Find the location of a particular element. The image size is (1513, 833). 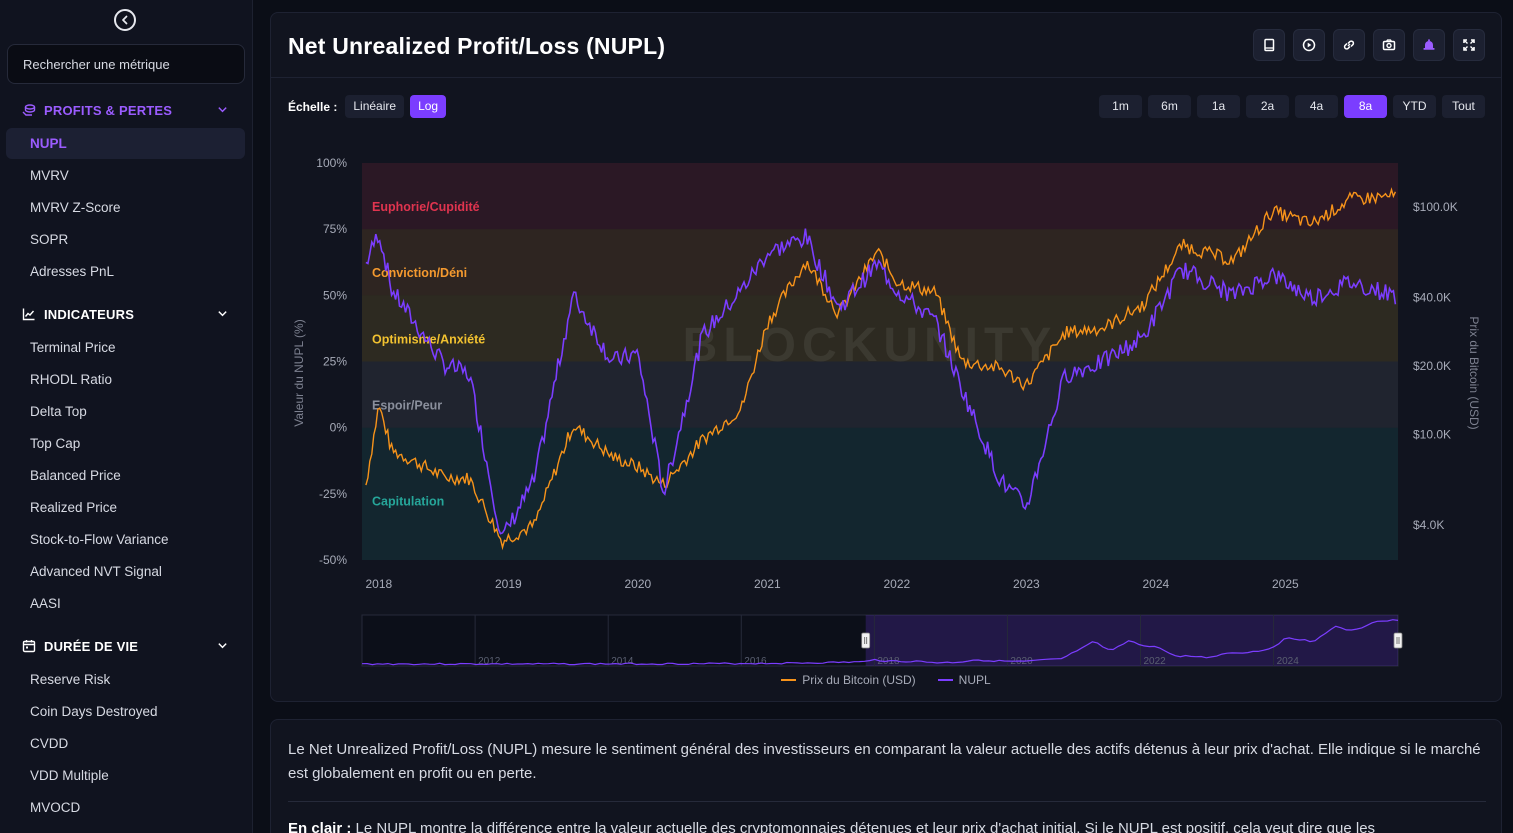

y-right-tick-label: $100.0K is located at coordinates (1435, 207).